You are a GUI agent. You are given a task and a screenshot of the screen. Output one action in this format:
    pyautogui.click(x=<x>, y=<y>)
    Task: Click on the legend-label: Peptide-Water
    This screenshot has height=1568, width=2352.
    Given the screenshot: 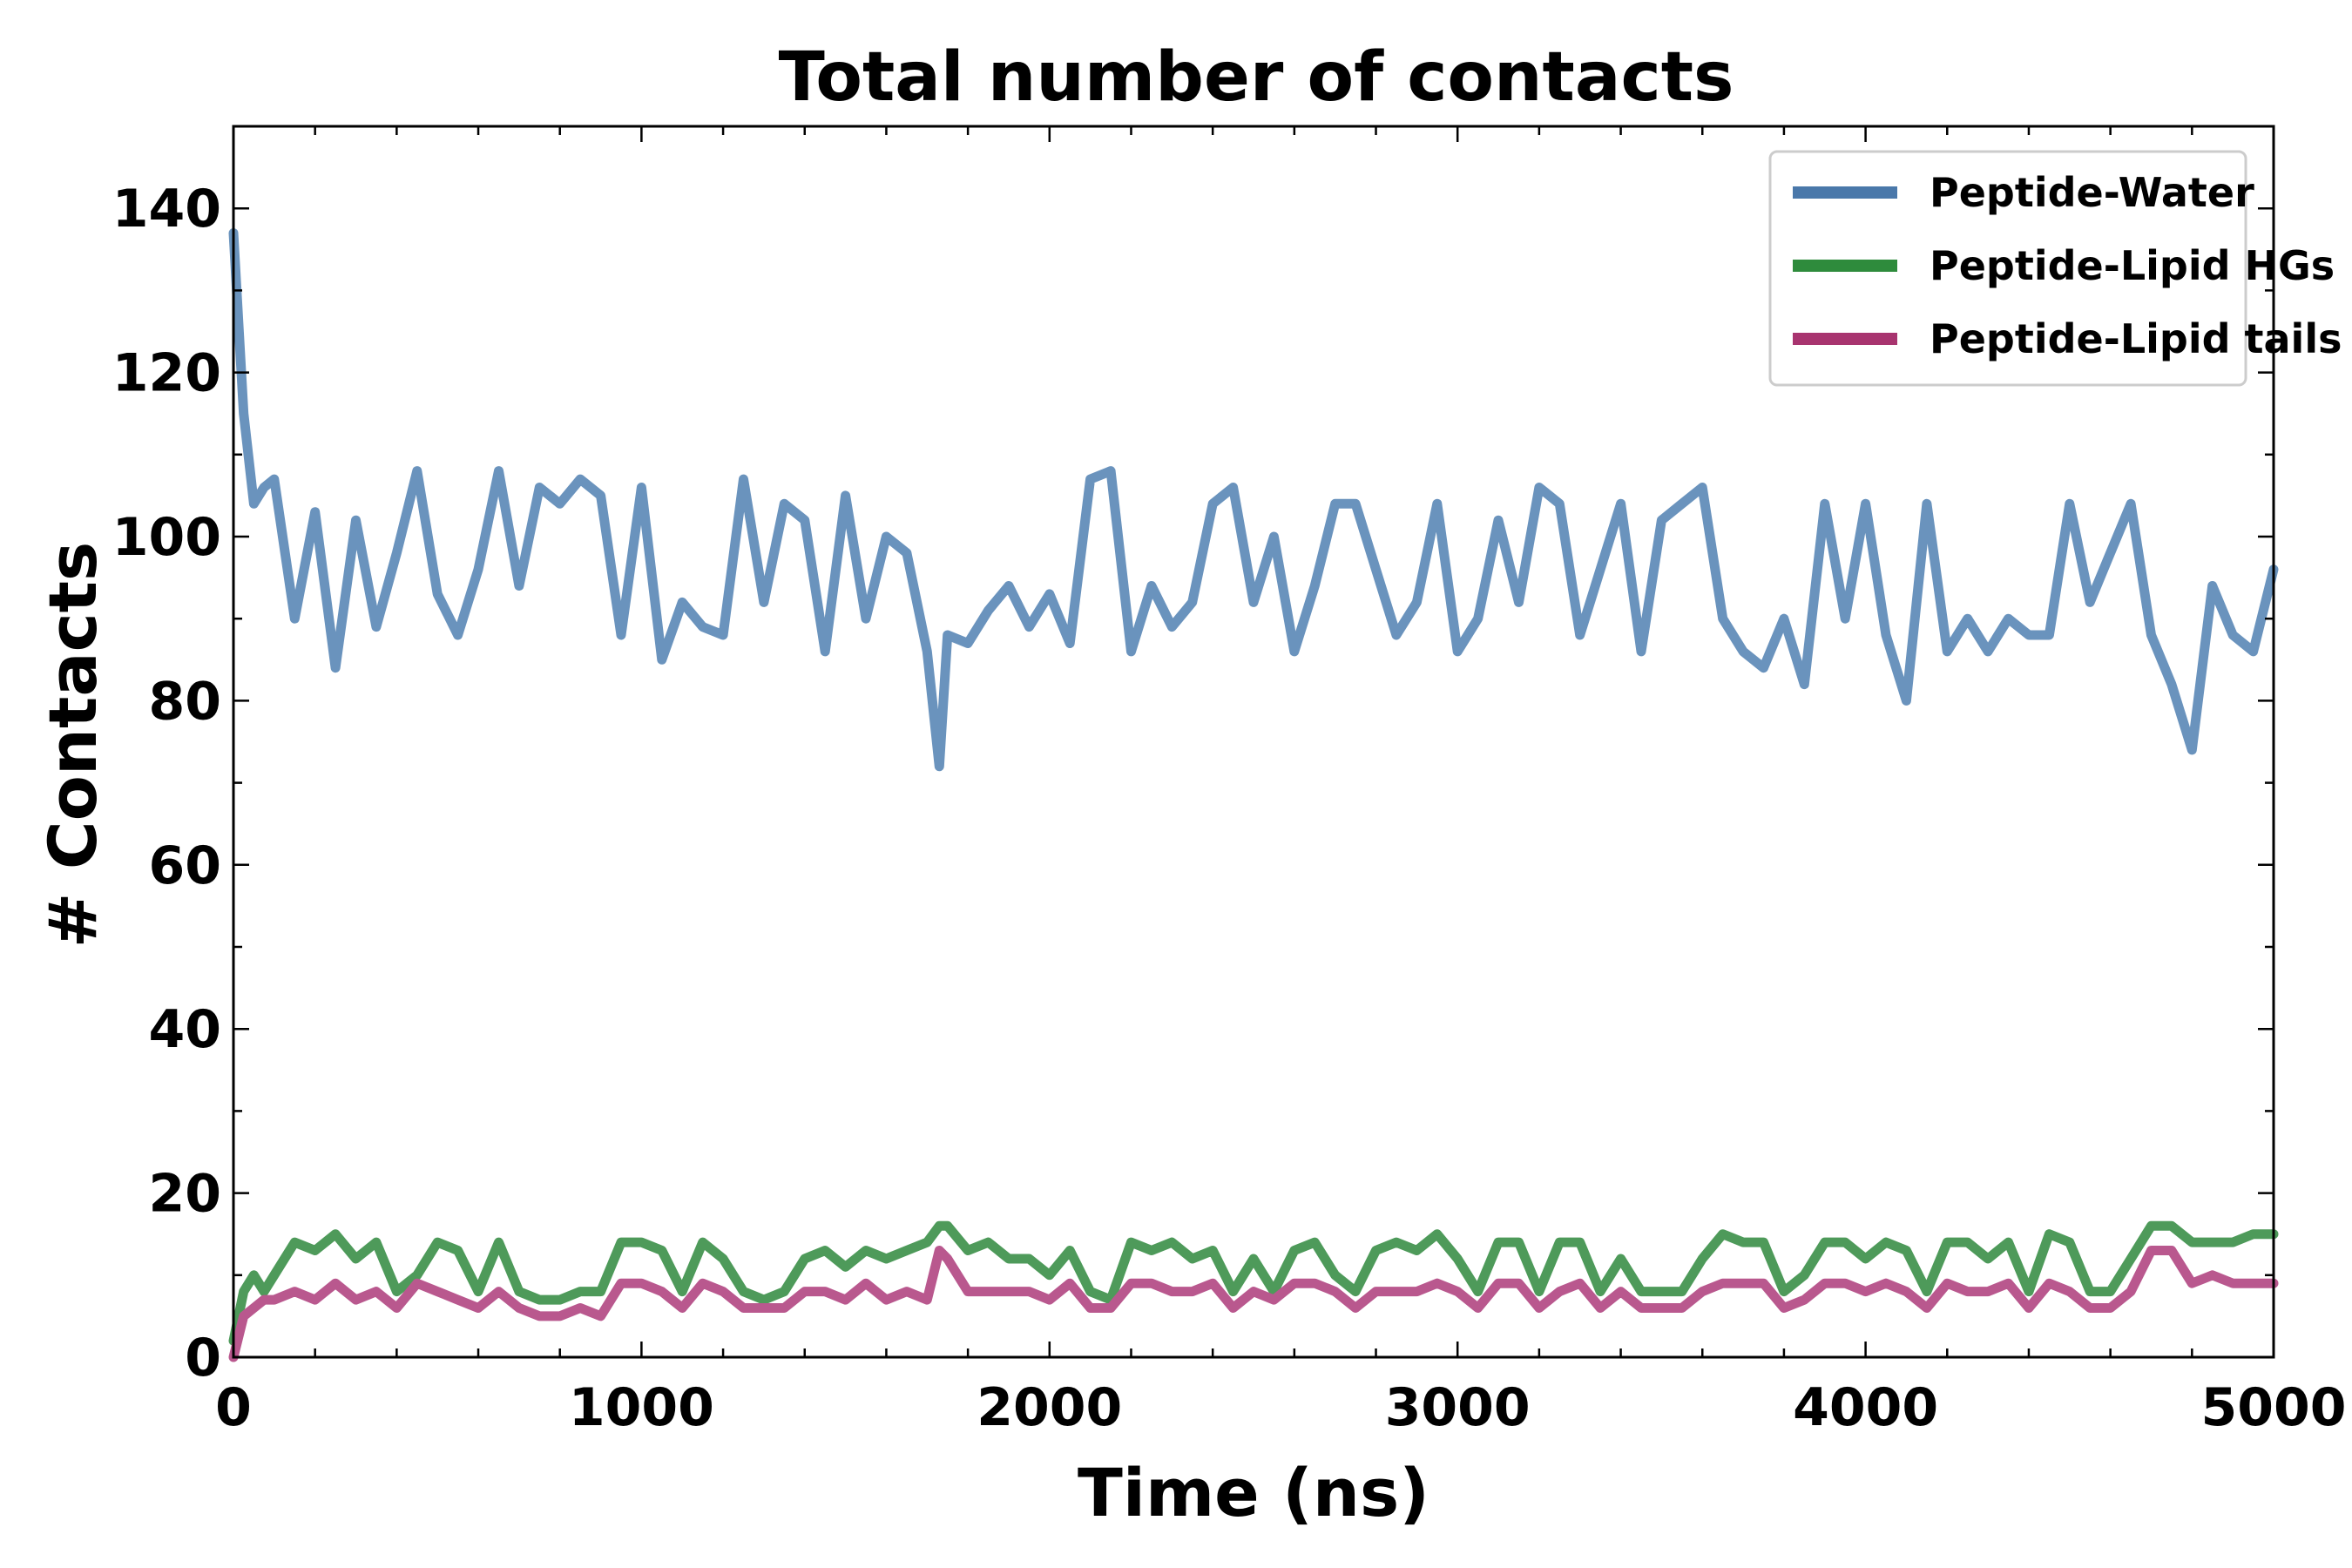 What is the action you would take?
    pyautogui.click(x=2092, y=193)
    